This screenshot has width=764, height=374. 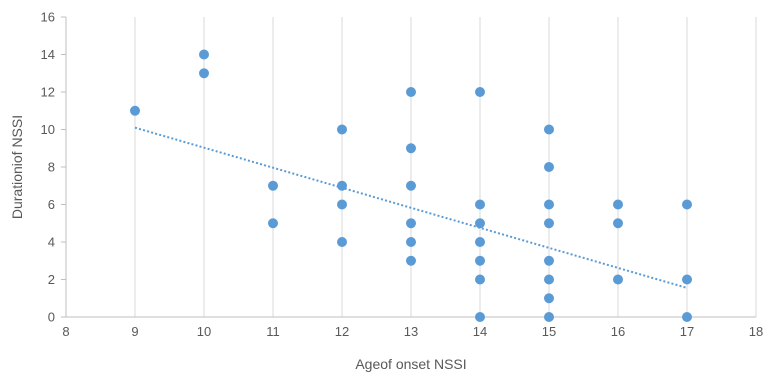 What do you see at coordinates (48, 17) in the screenshot?
I see `y-tick-label-16: 16` at bounding box center [48, 17].